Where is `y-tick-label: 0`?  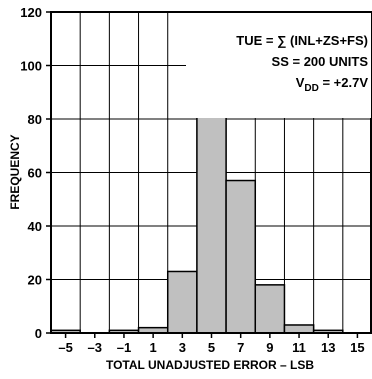 y-tick-label: 0 is located at coordinates (38, 333).